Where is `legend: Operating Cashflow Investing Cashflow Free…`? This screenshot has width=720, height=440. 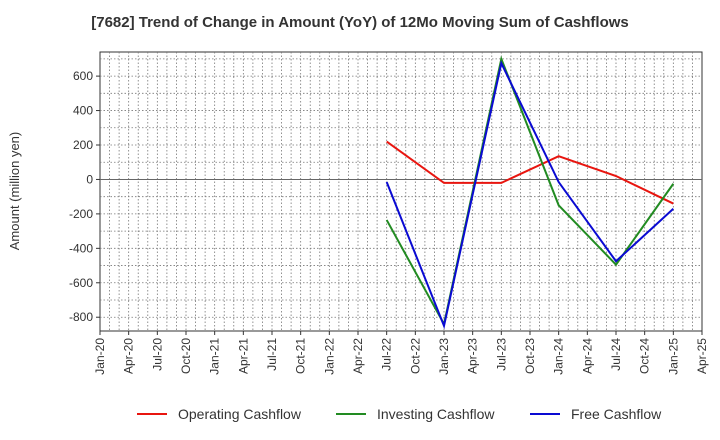
legend: Operating Cashflow Investing Cashflow Free… is located at coordinates (399, 414).